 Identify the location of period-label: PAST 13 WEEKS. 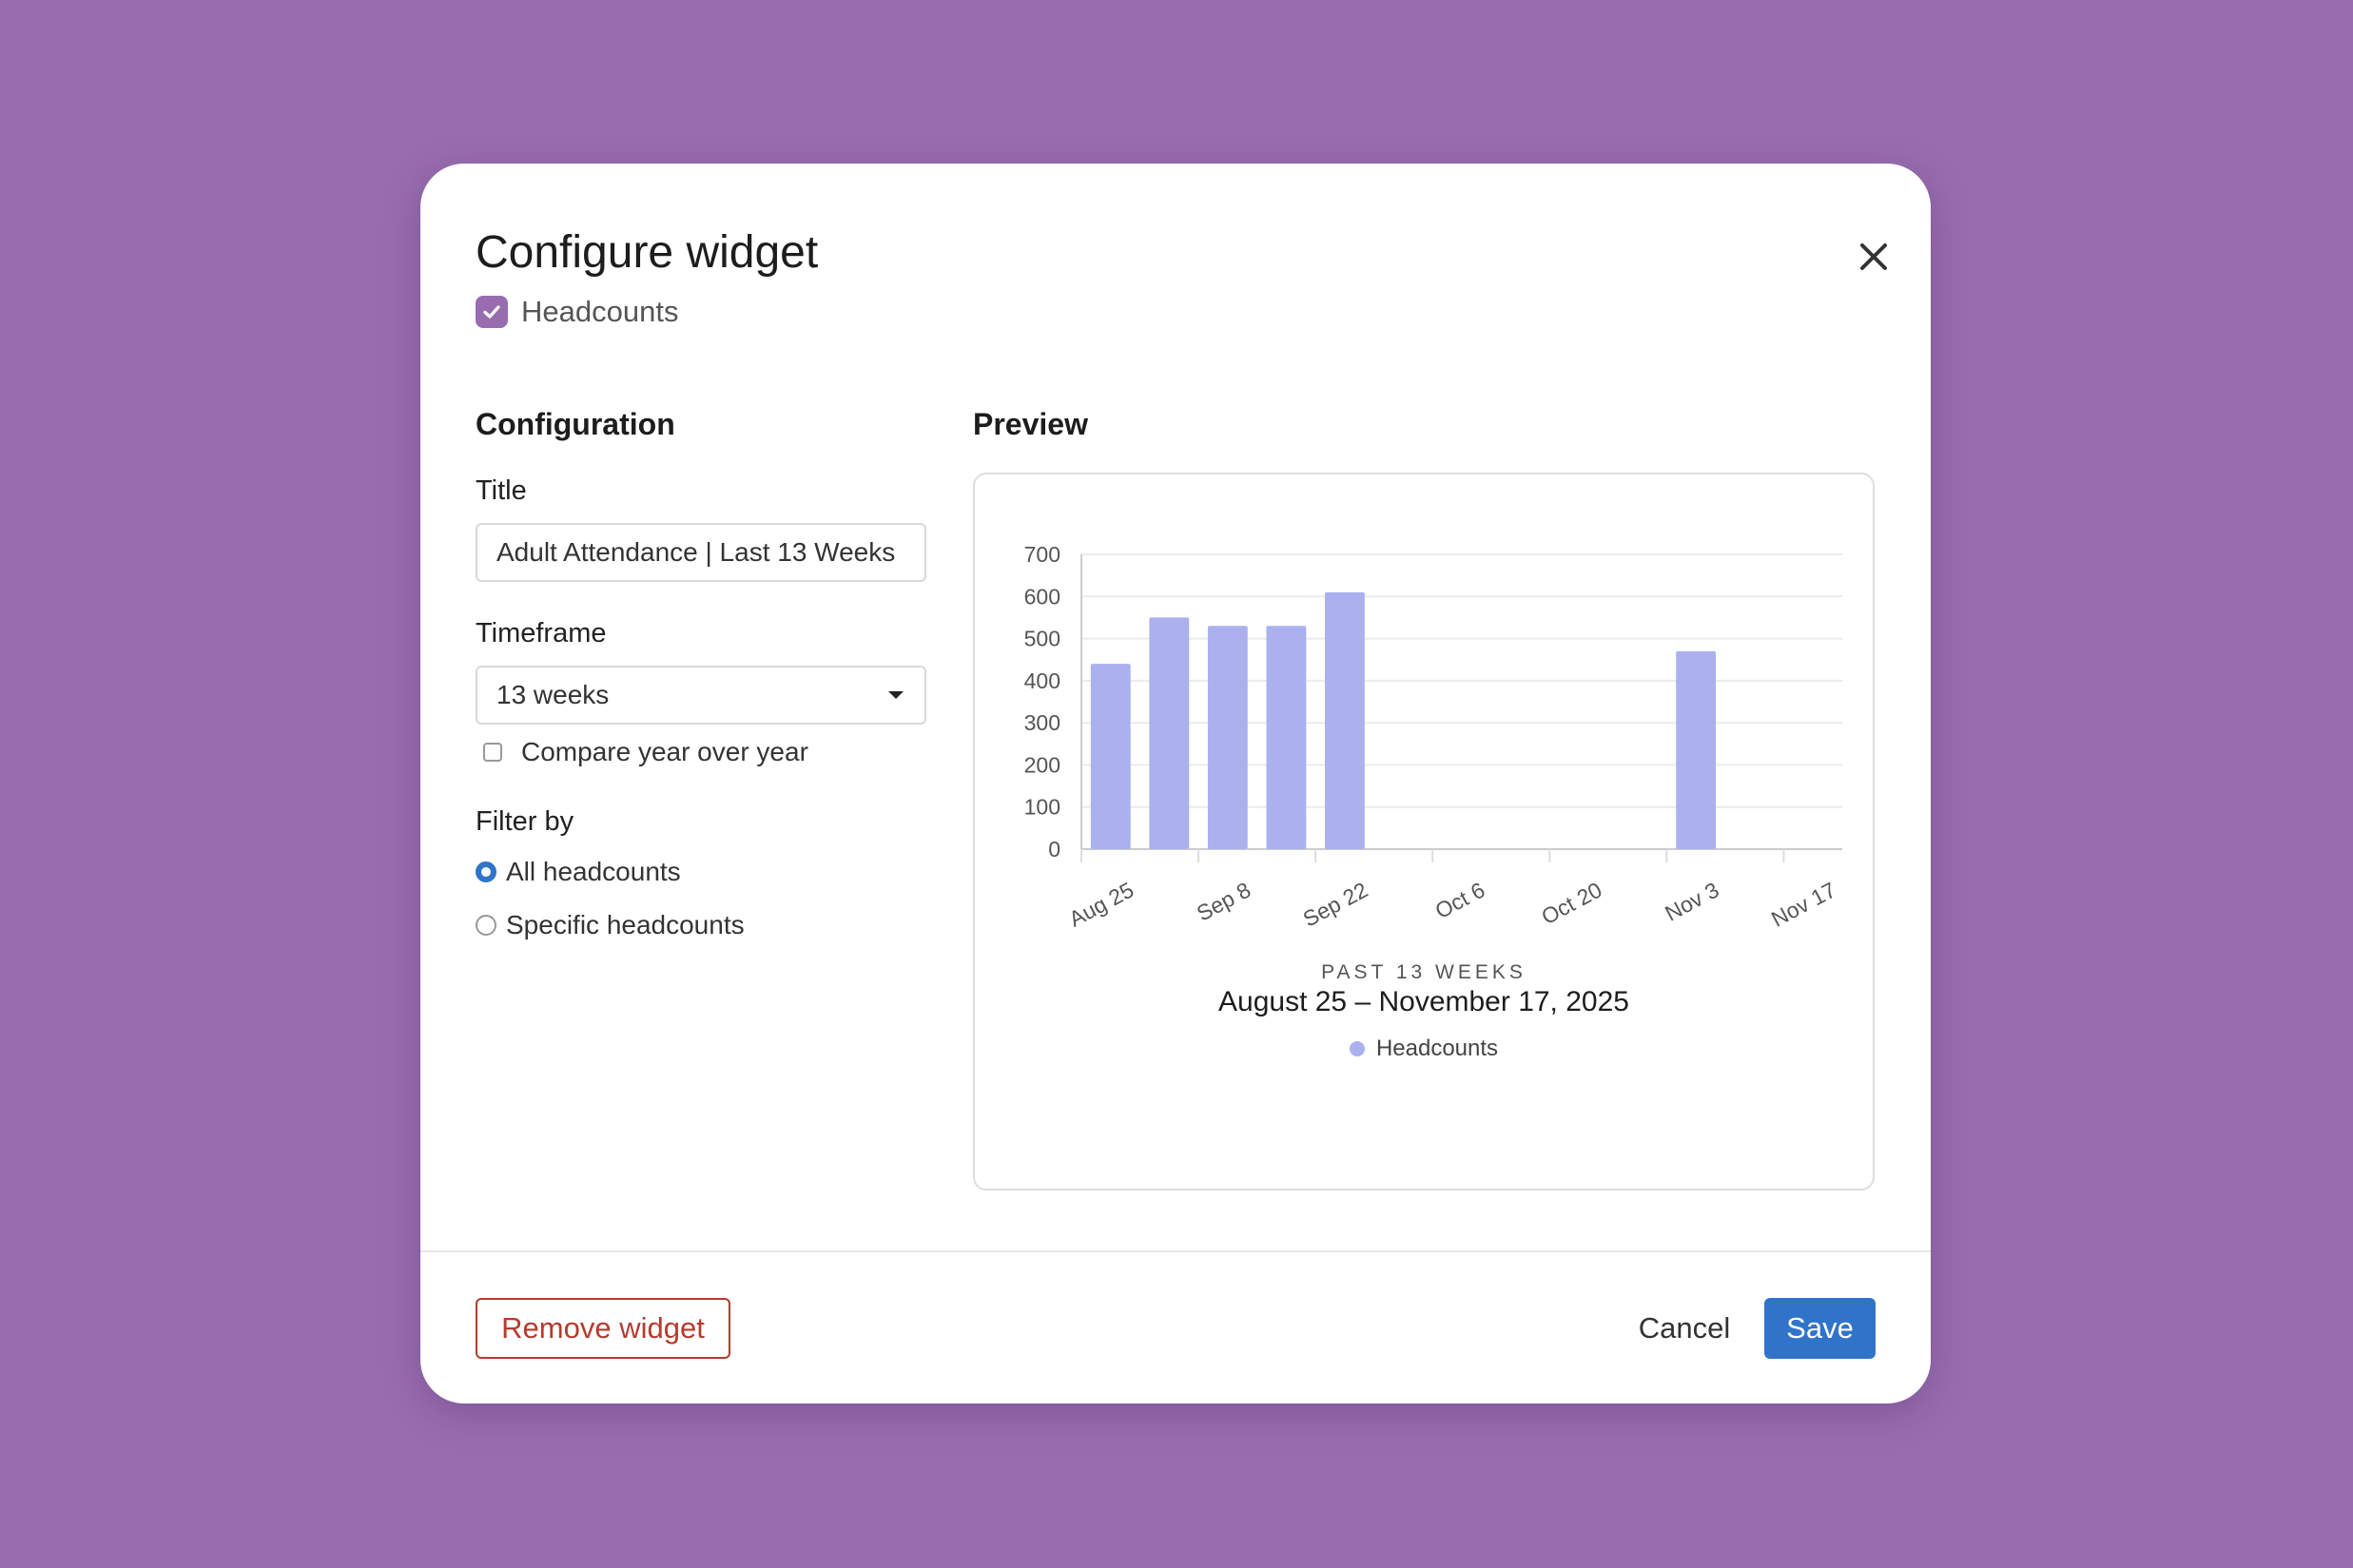
(1424, 972).